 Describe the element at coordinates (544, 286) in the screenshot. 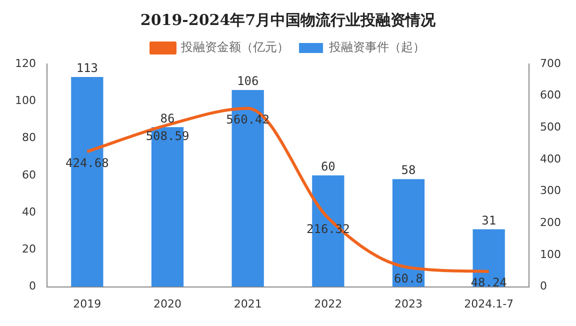

I see `y2-tick-label: 0` at that location.